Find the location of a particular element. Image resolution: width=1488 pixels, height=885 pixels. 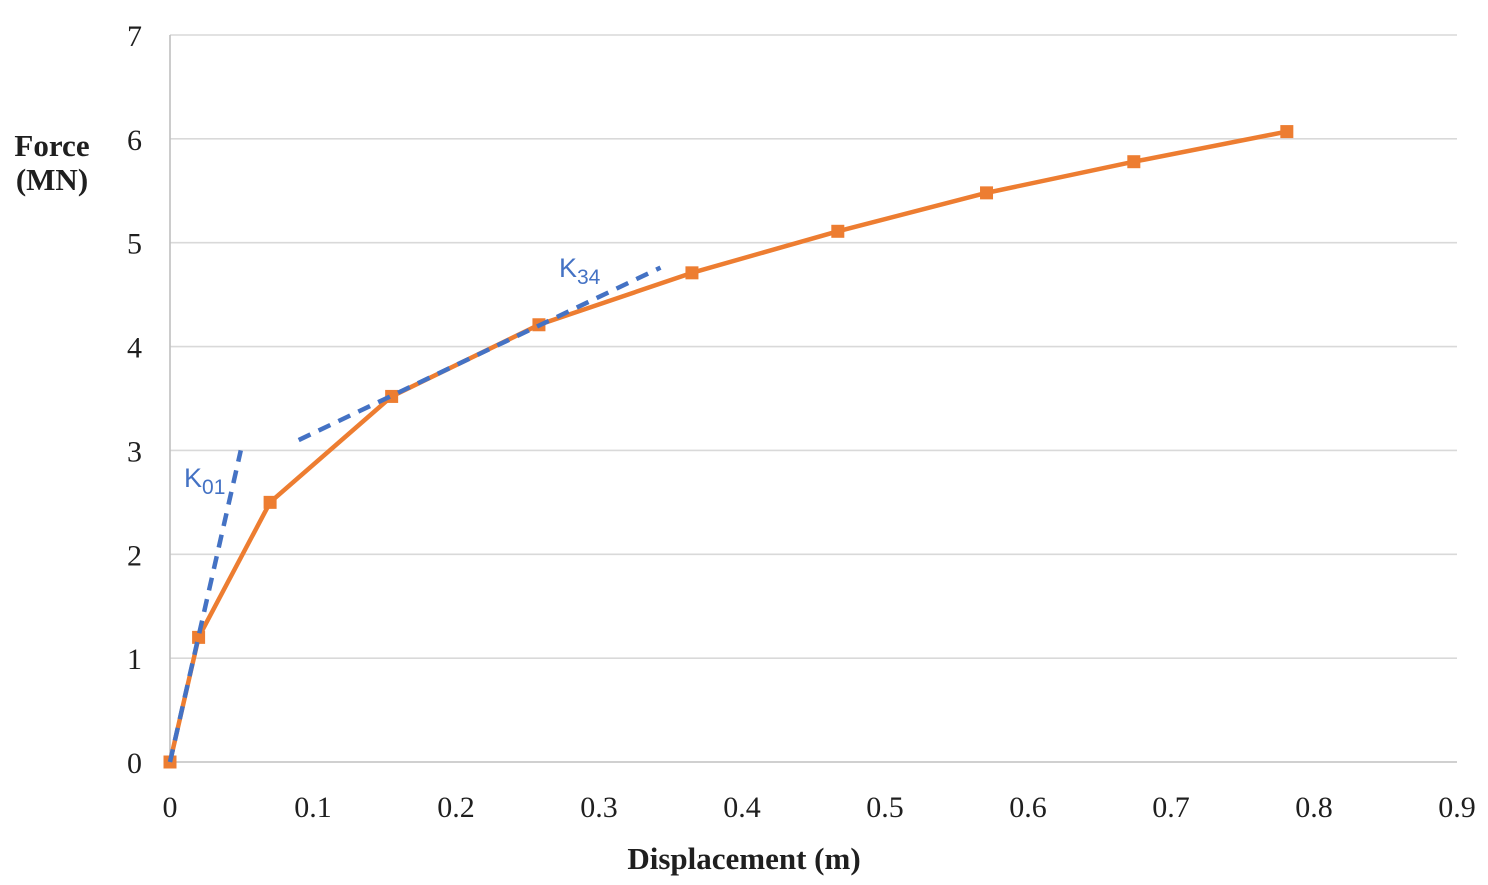

y-tick-label: 4 is located at coordinates (134, 348).